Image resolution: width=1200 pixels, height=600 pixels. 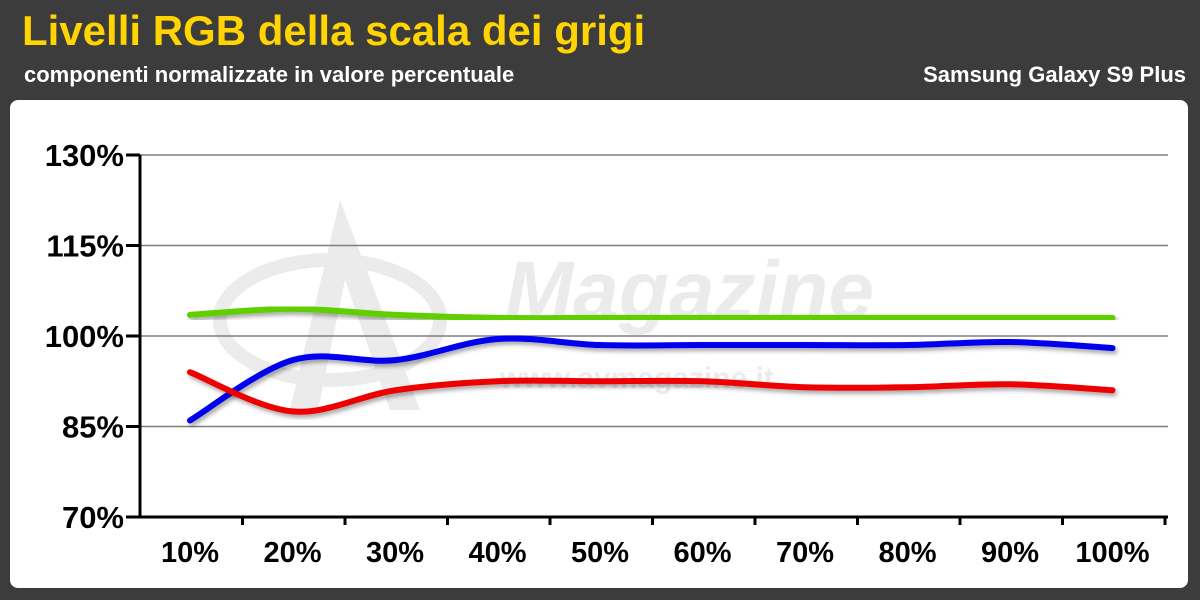 What do you see at coordinates (292, 553) in the screenshot?
I see `x-tick-label: 20%` at bounding box center [292, 553].